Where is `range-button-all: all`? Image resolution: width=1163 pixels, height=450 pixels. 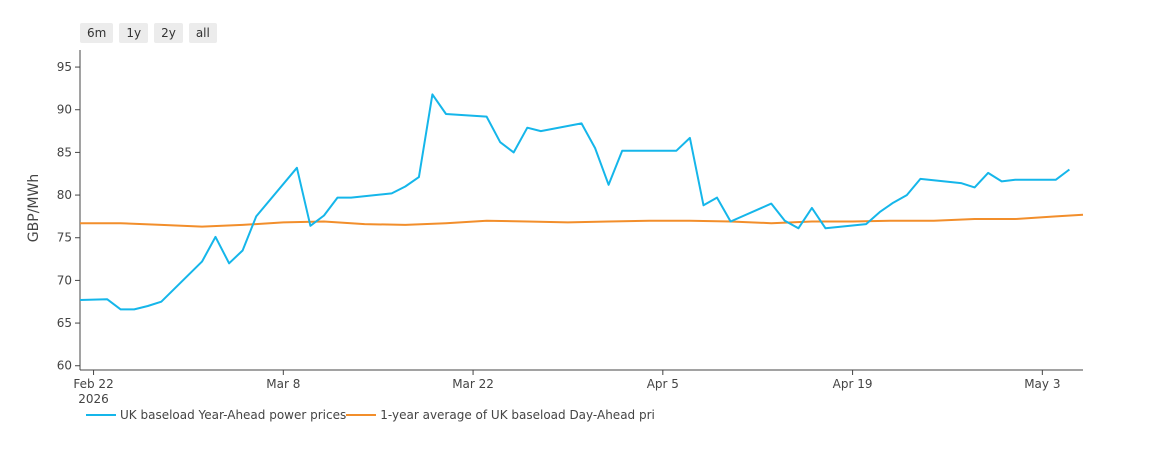
range-button-all: all is located at coordinates (202, 33).